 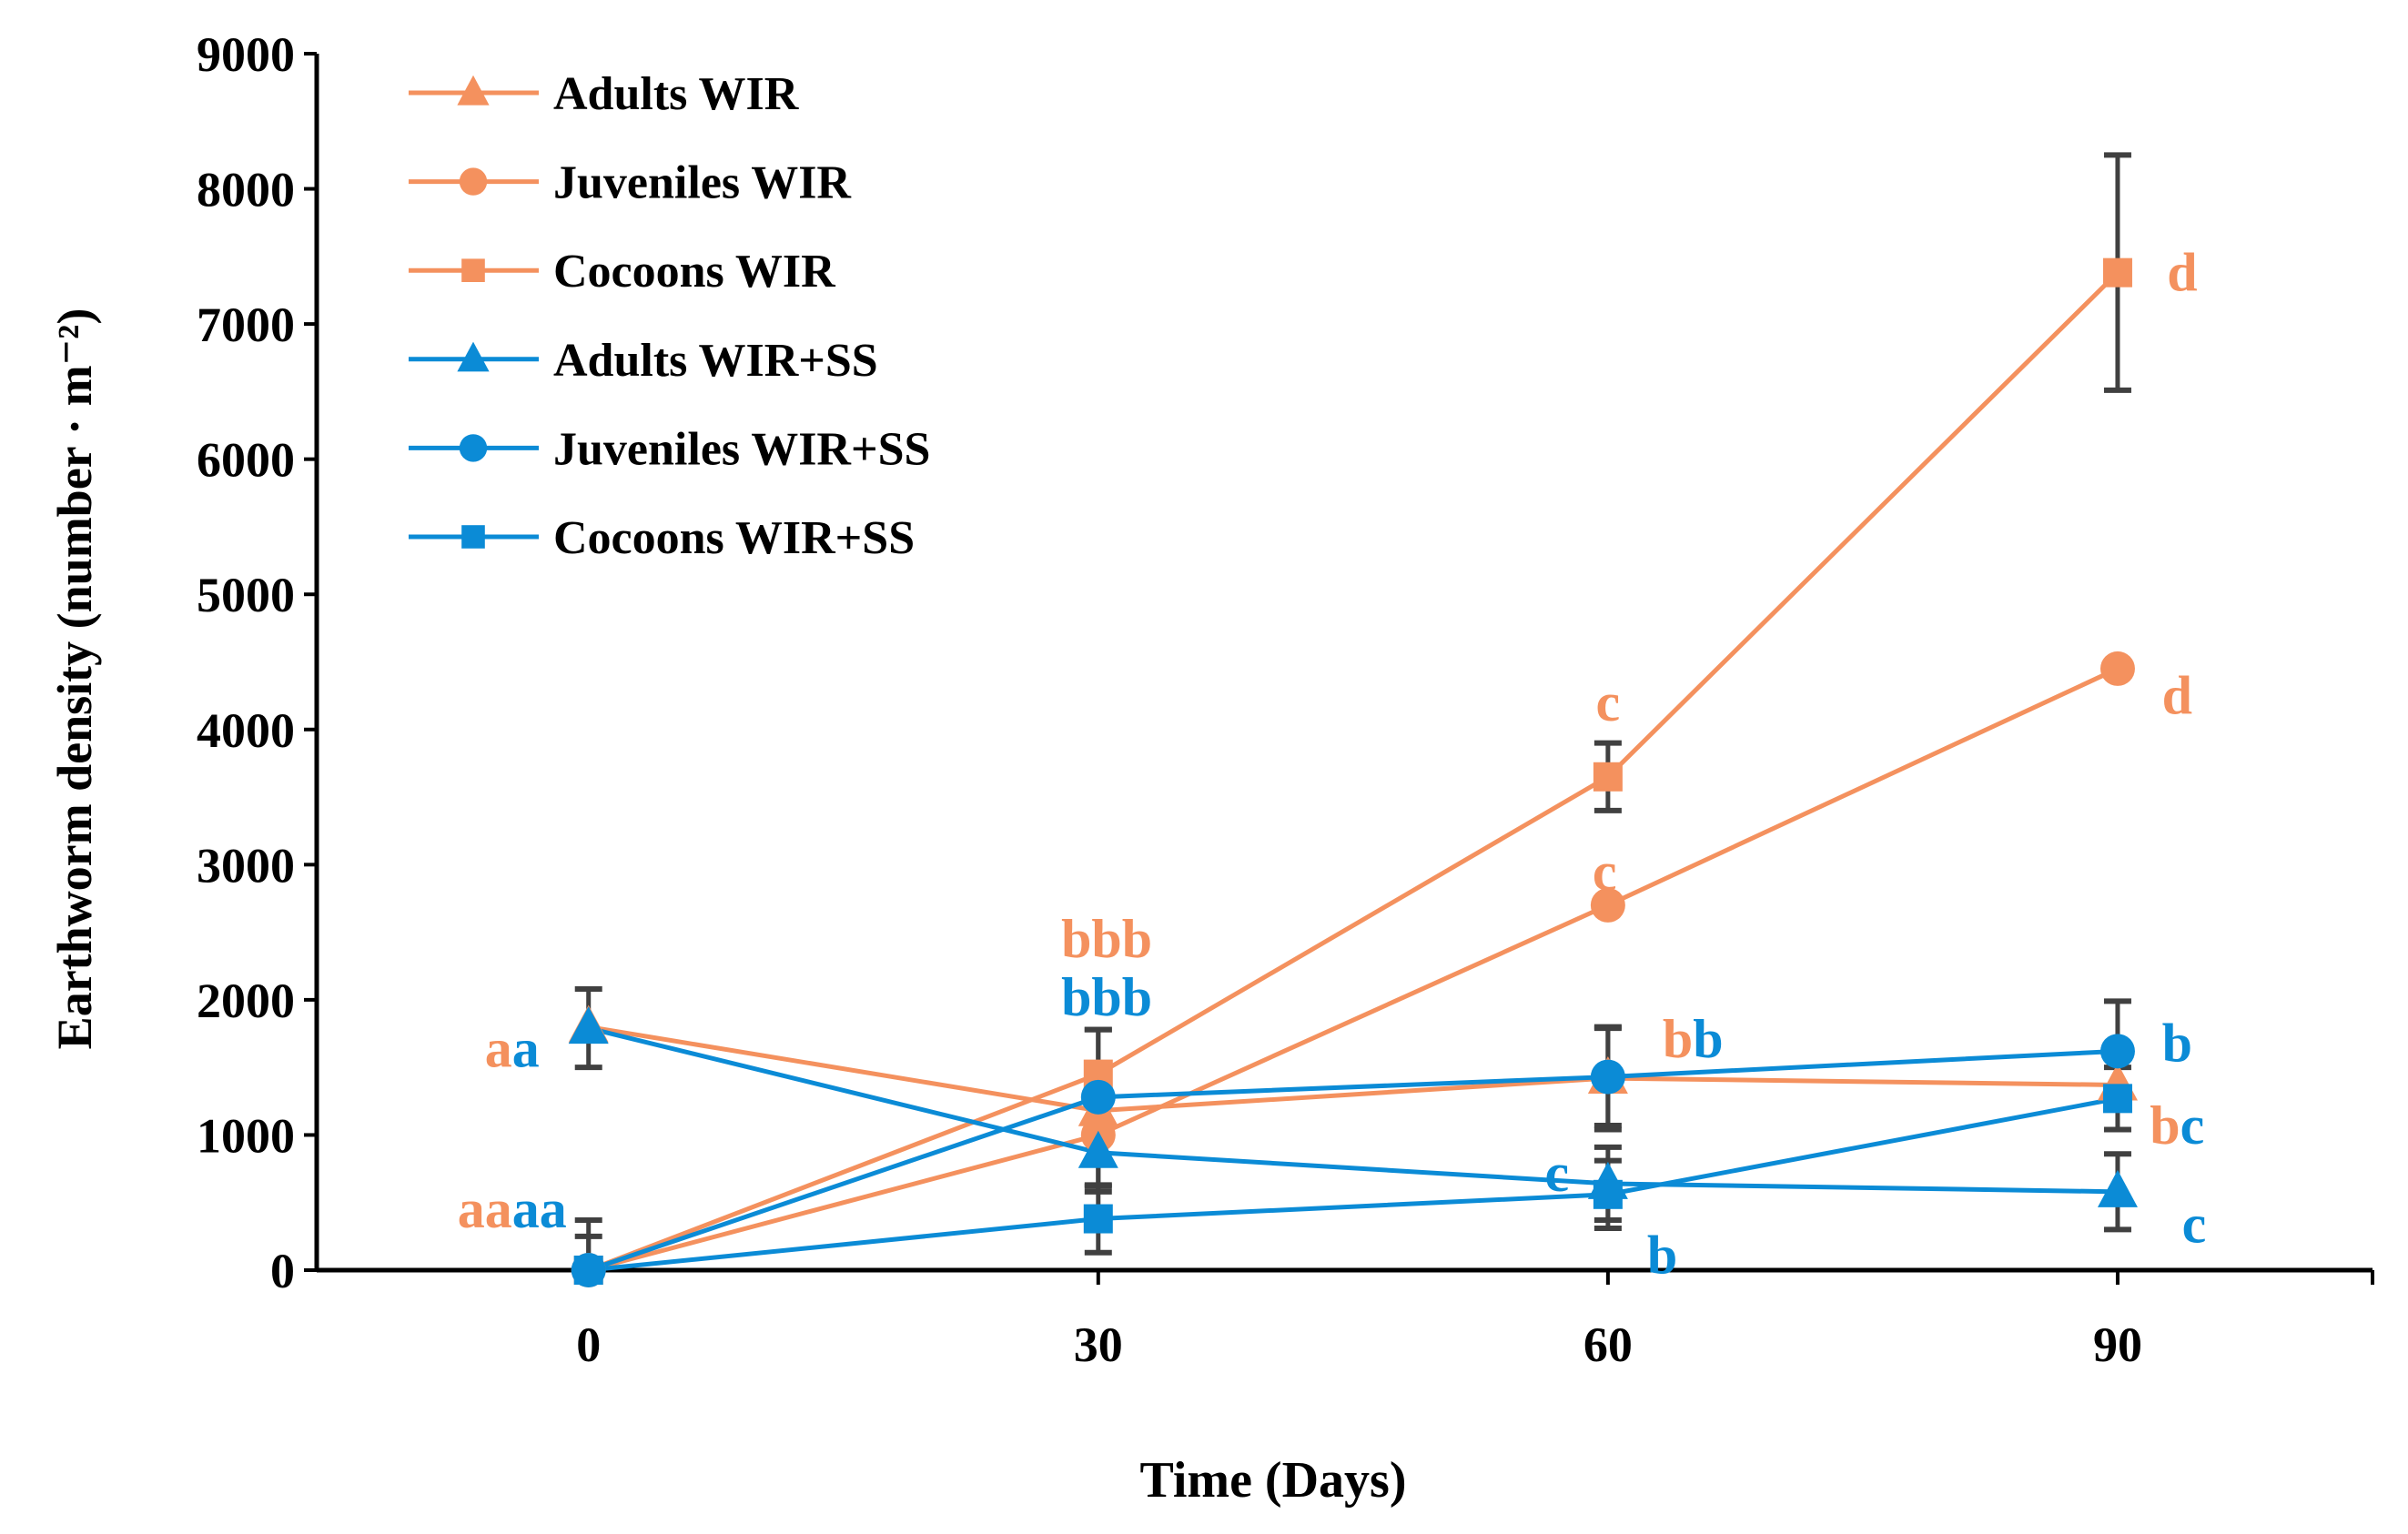 What do you see at coordinates (473, 356) in the screenshot?
I see `legend-marker-adults-wir-ss` at bounding box center [473, 356].